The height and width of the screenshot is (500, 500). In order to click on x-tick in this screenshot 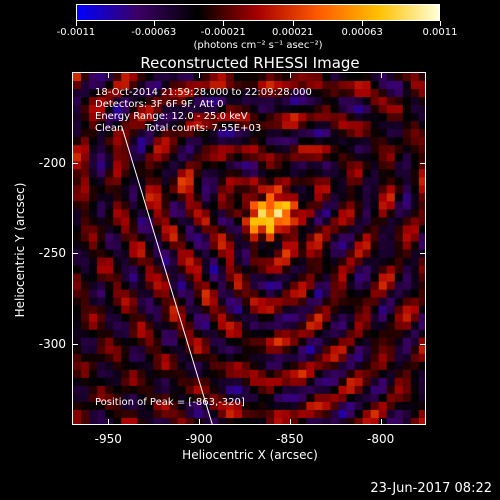, I will do `click(290, 75)`.